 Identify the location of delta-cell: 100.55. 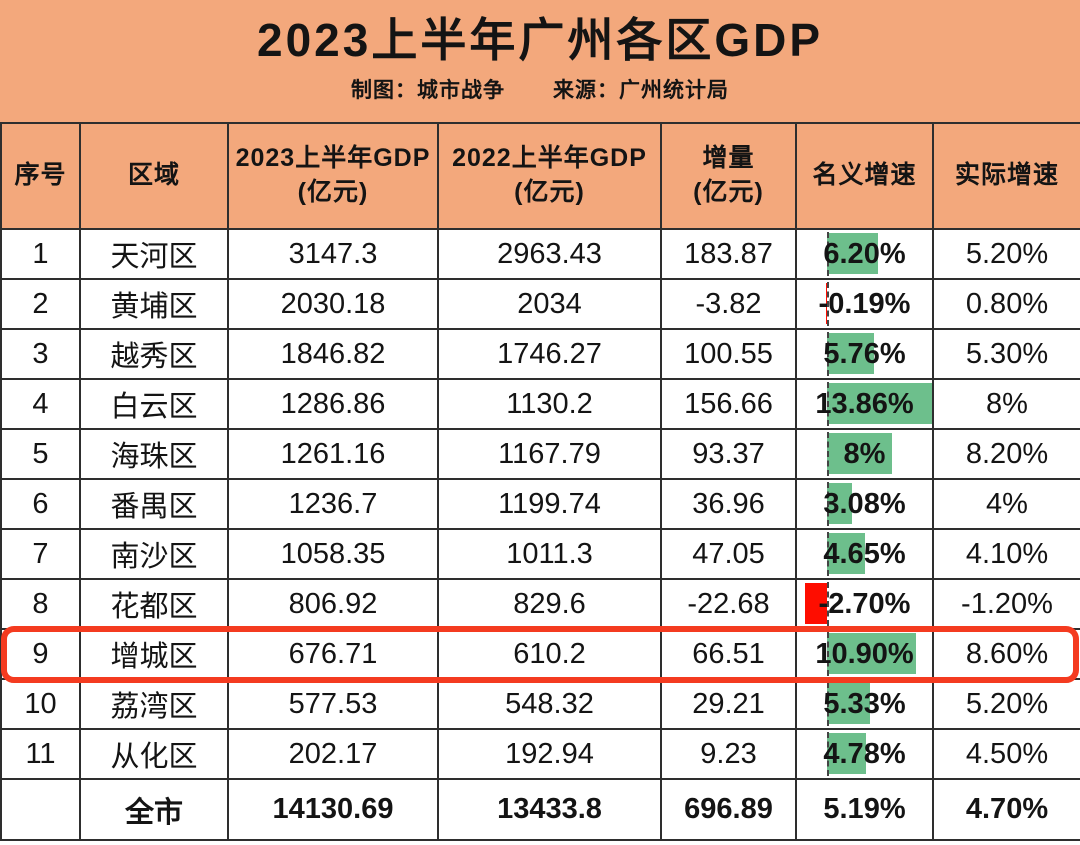
(728, 354).